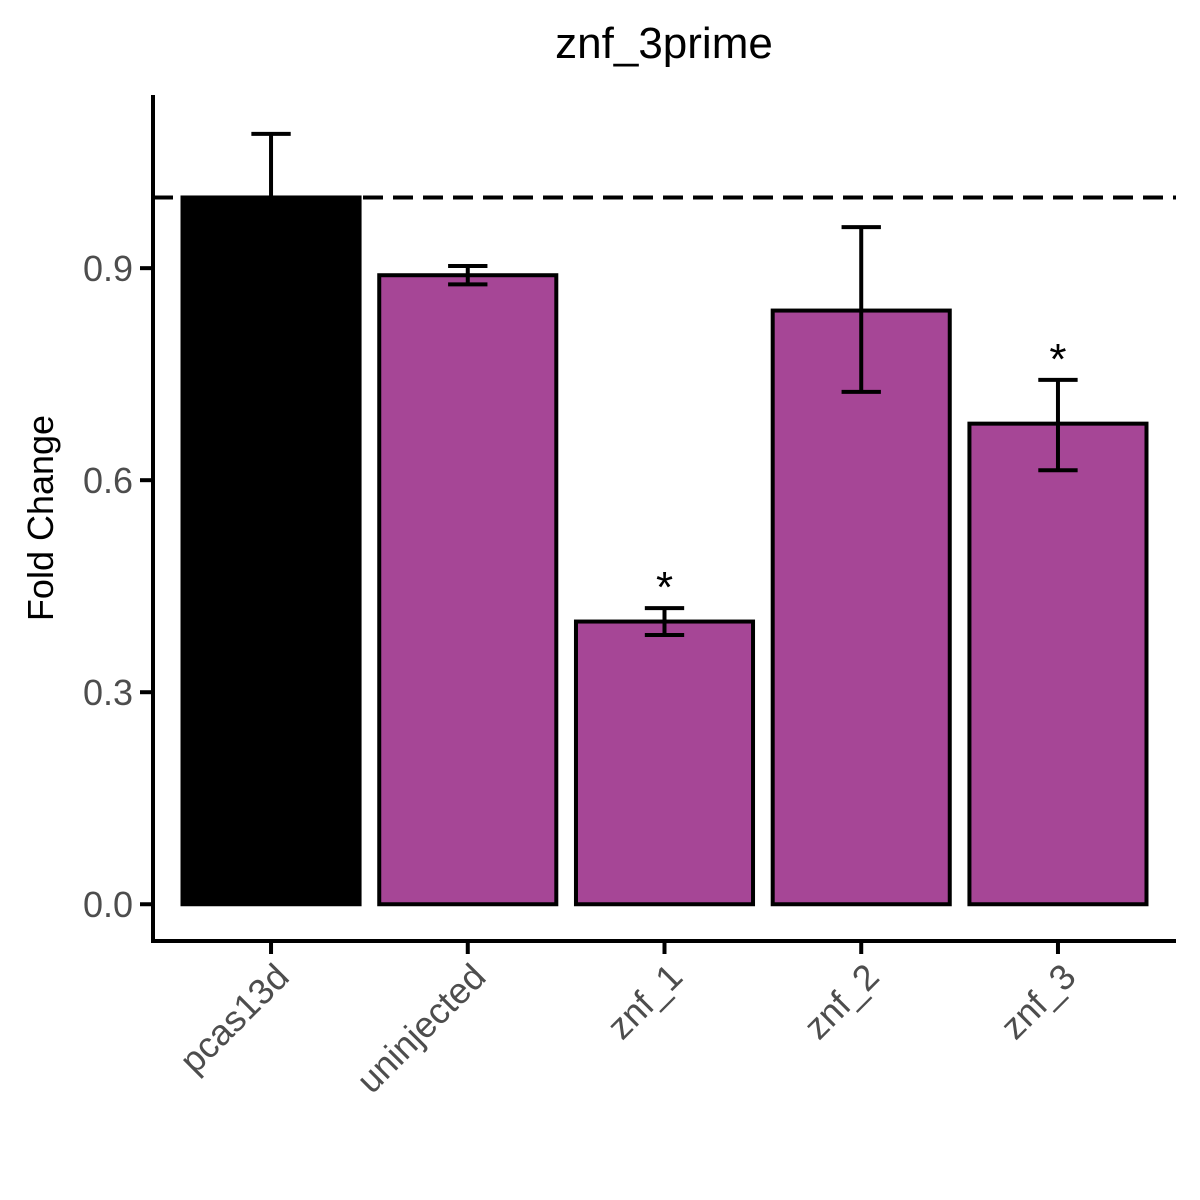  Describe the element at coordinates (468, 590) in the screenshot. I see `bar-uninjected` at that location.